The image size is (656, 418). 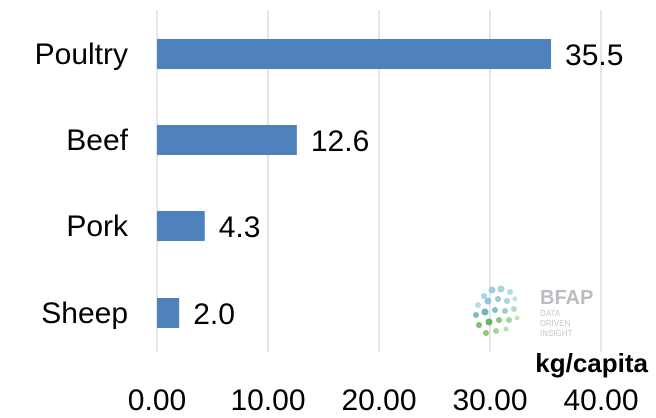 I want to click on x-axis-label: kg/capita, so click(x=591, y=363).